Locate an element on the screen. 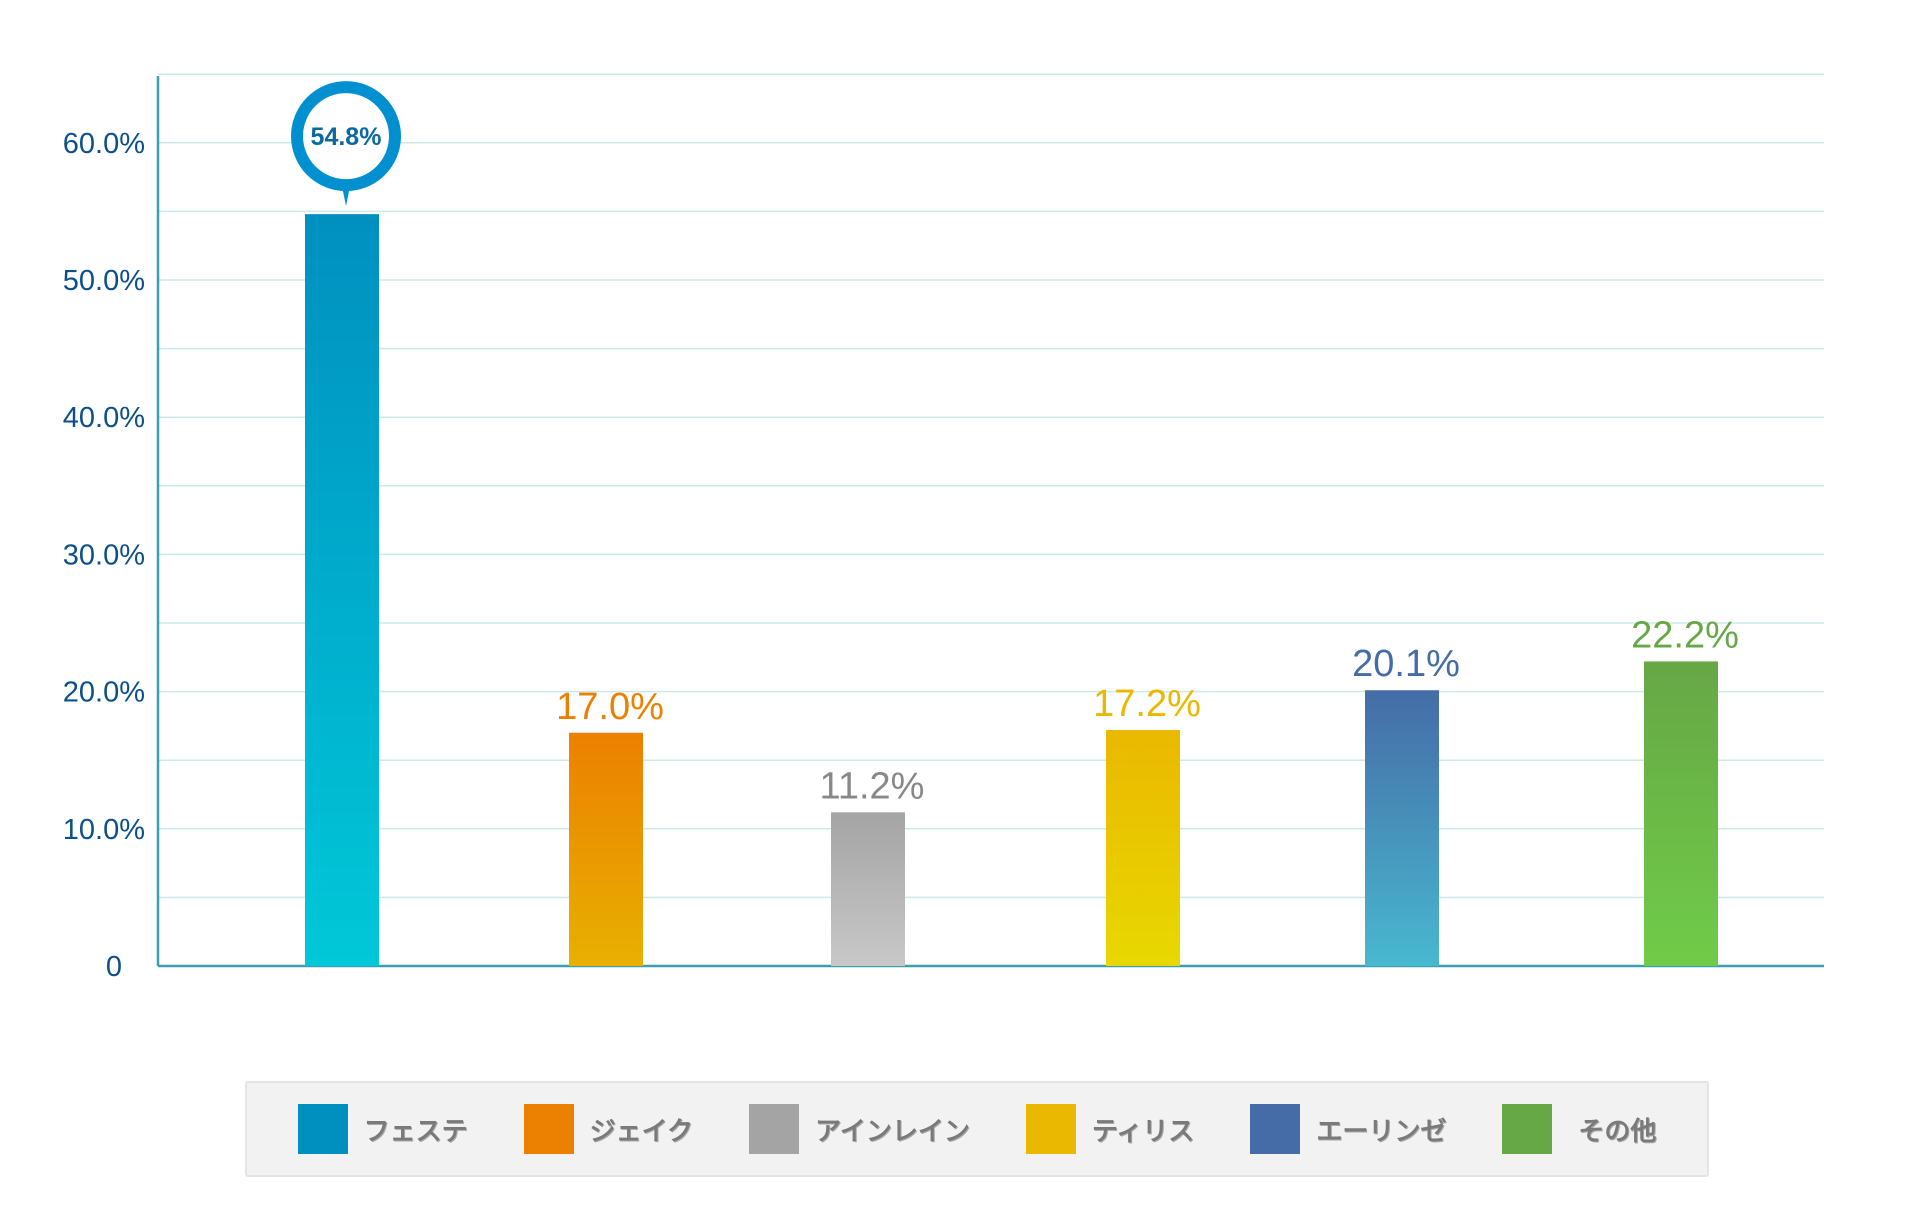 The width and height of the screenshot is (1920, 1221). legend-item: その他 is located at coordinates (1579, 1129).